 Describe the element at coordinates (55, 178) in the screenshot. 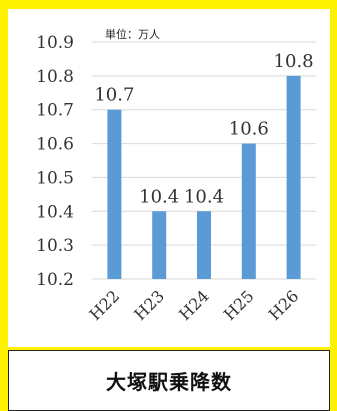

I see `y-tick-label: 10.5` at that location.